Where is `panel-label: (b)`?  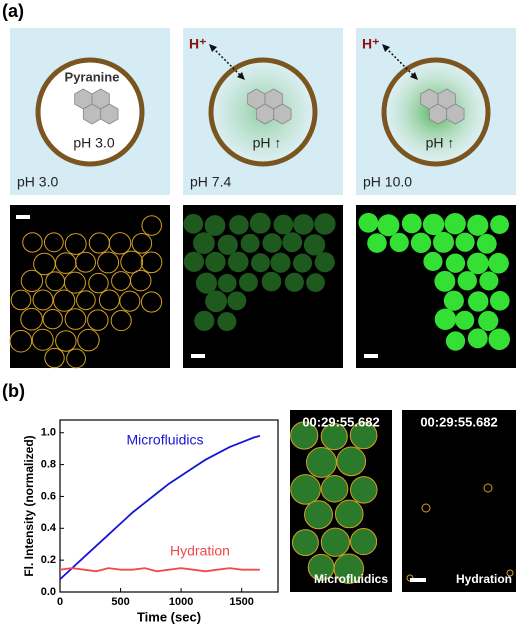 panel-label: (b) is located at coordinates (13, 391).